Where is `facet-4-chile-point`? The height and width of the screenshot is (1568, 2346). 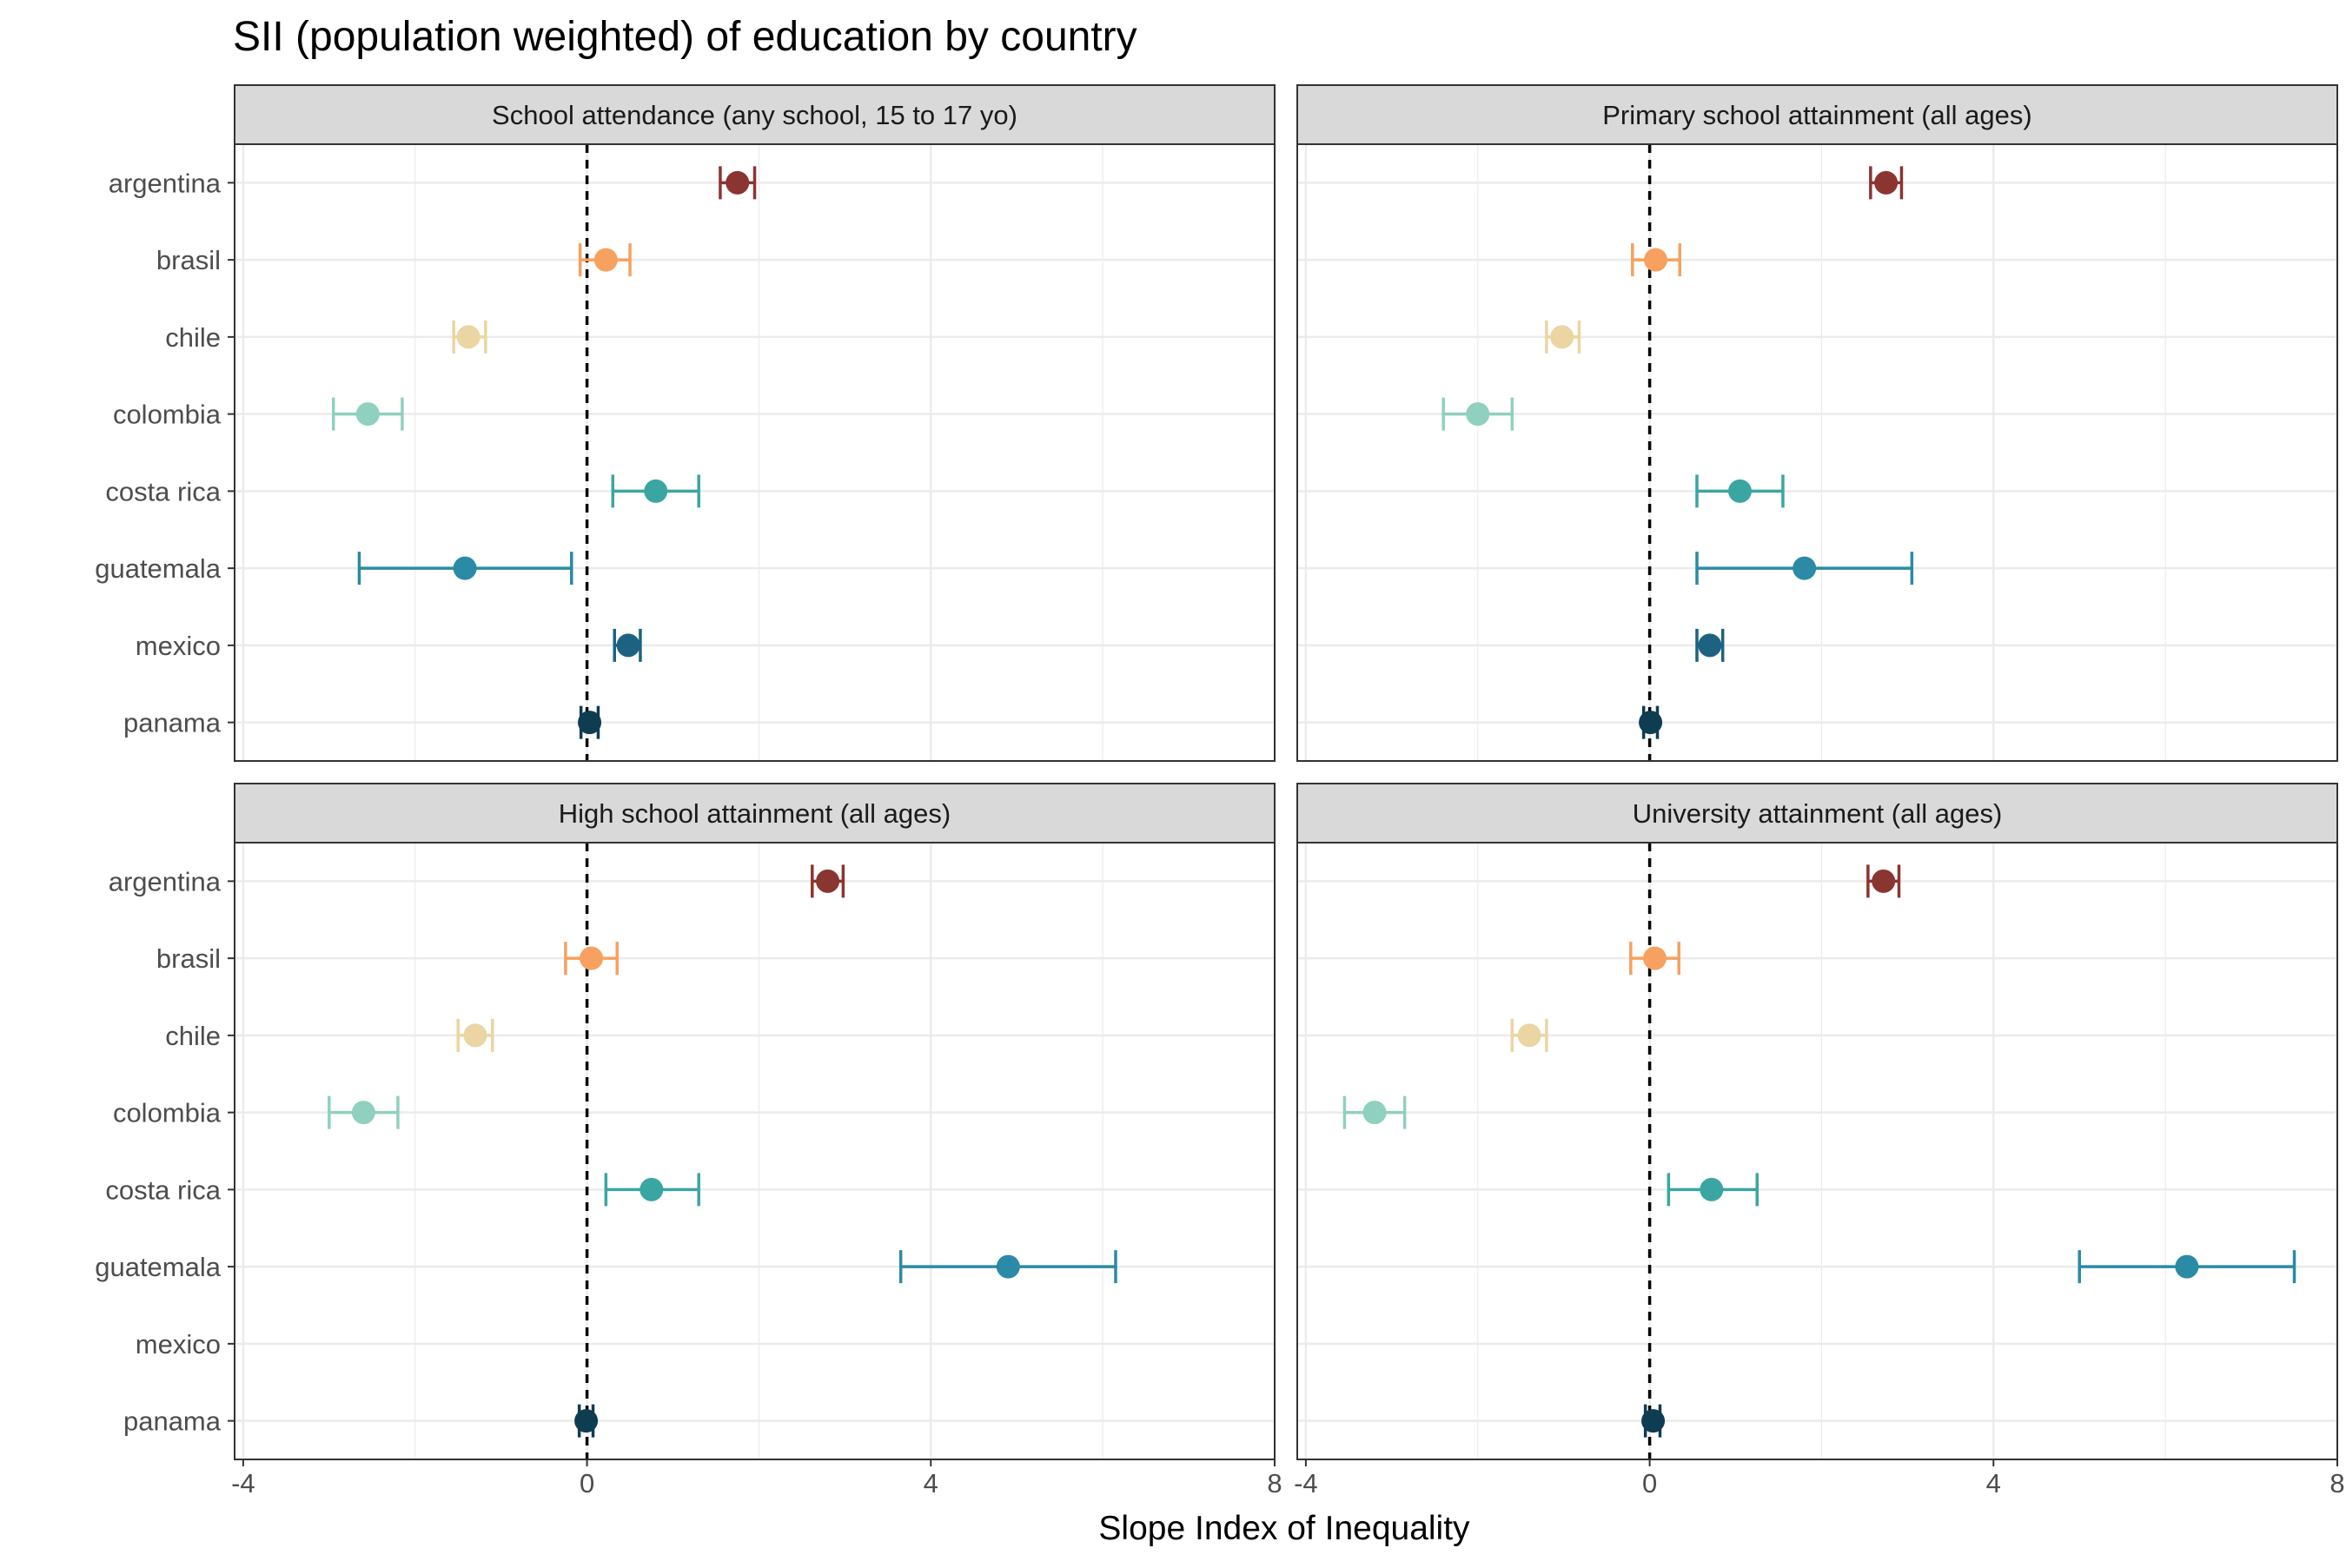
facet-4-chile-point is located at coordinates (1529, 1035).